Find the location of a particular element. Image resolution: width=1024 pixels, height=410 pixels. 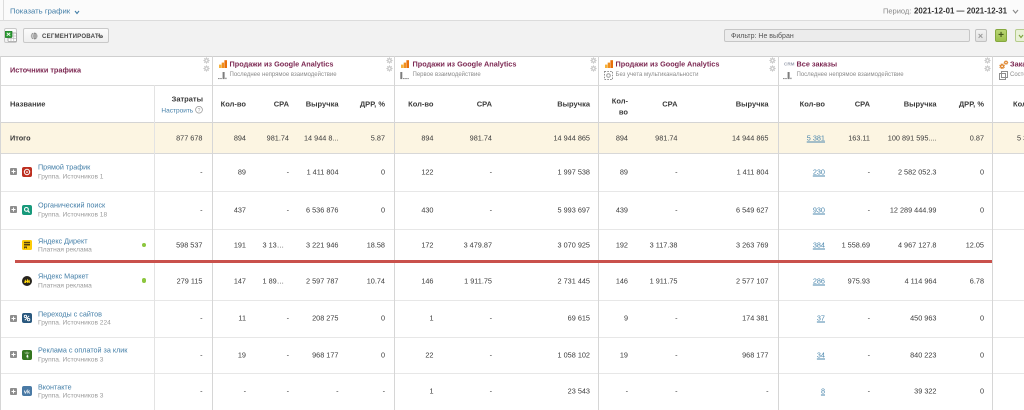

svg-text: vk is located at coordinates (27, 392).